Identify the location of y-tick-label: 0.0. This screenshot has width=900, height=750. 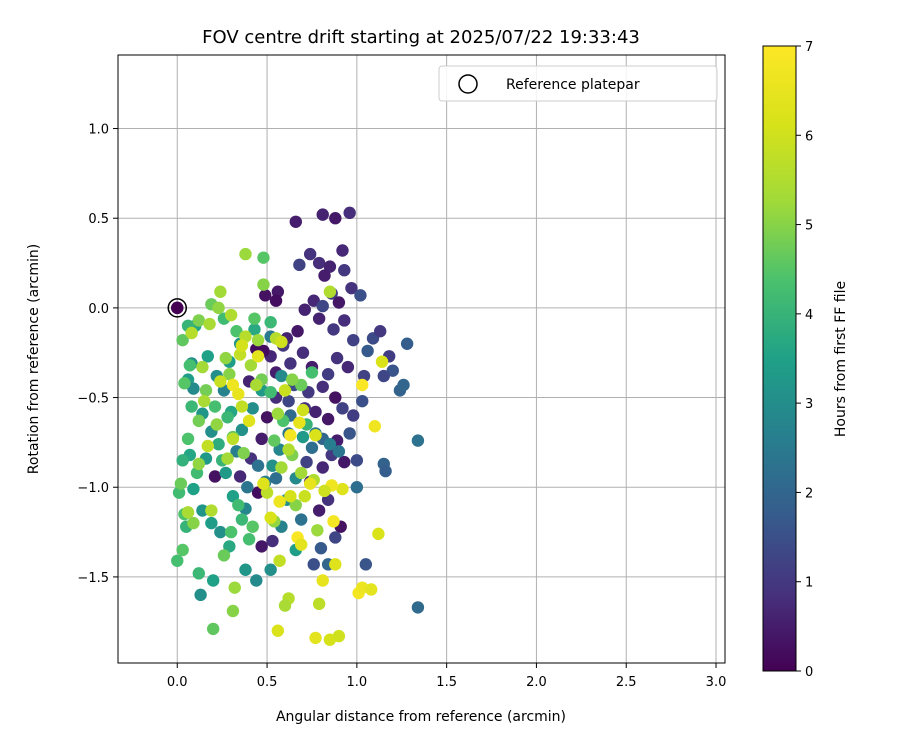
(98, 309).